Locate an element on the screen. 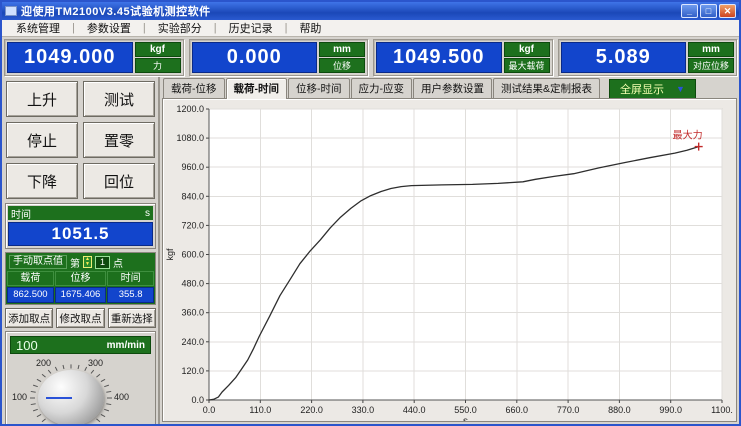 This screenshot has width=741, height=426. speed-unit: mm/min is located at coordinates (125, 345).